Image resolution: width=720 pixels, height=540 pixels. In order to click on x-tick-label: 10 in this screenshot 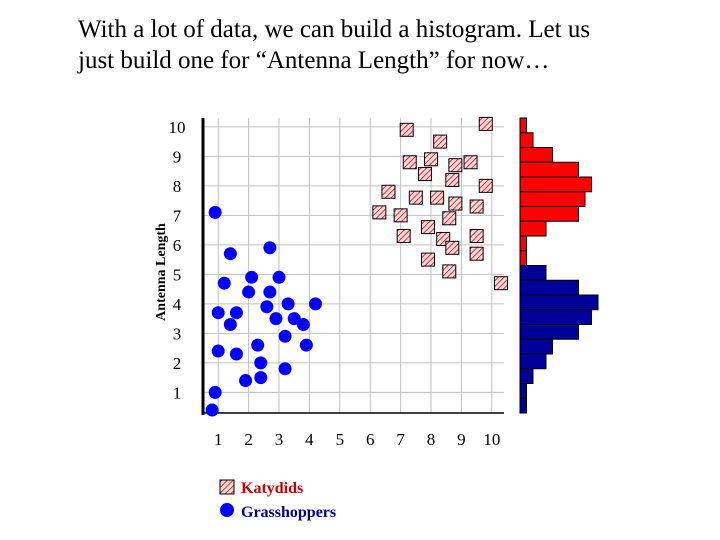, I will do `click(491, 439)`.